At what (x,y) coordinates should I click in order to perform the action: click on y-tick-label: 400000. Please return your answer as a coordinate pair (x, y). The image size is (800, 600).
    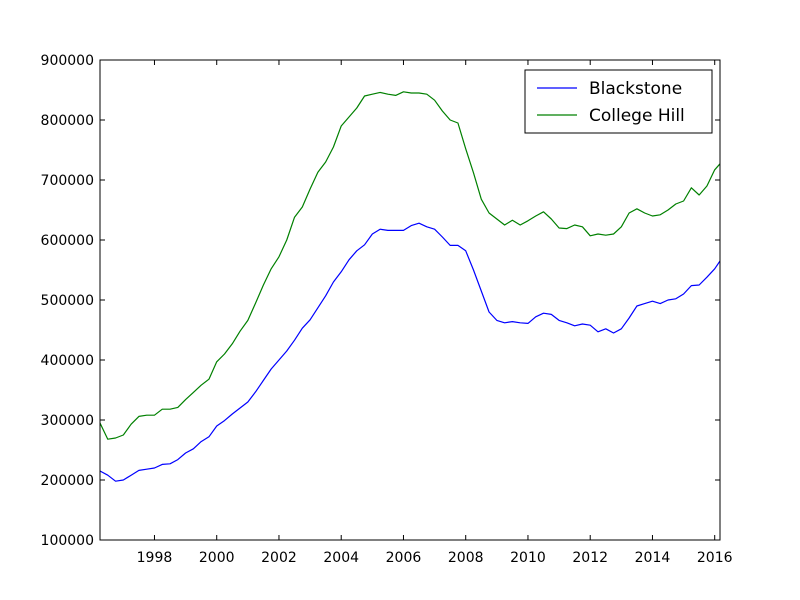
    Looking at the image, I should click on (67, 361).